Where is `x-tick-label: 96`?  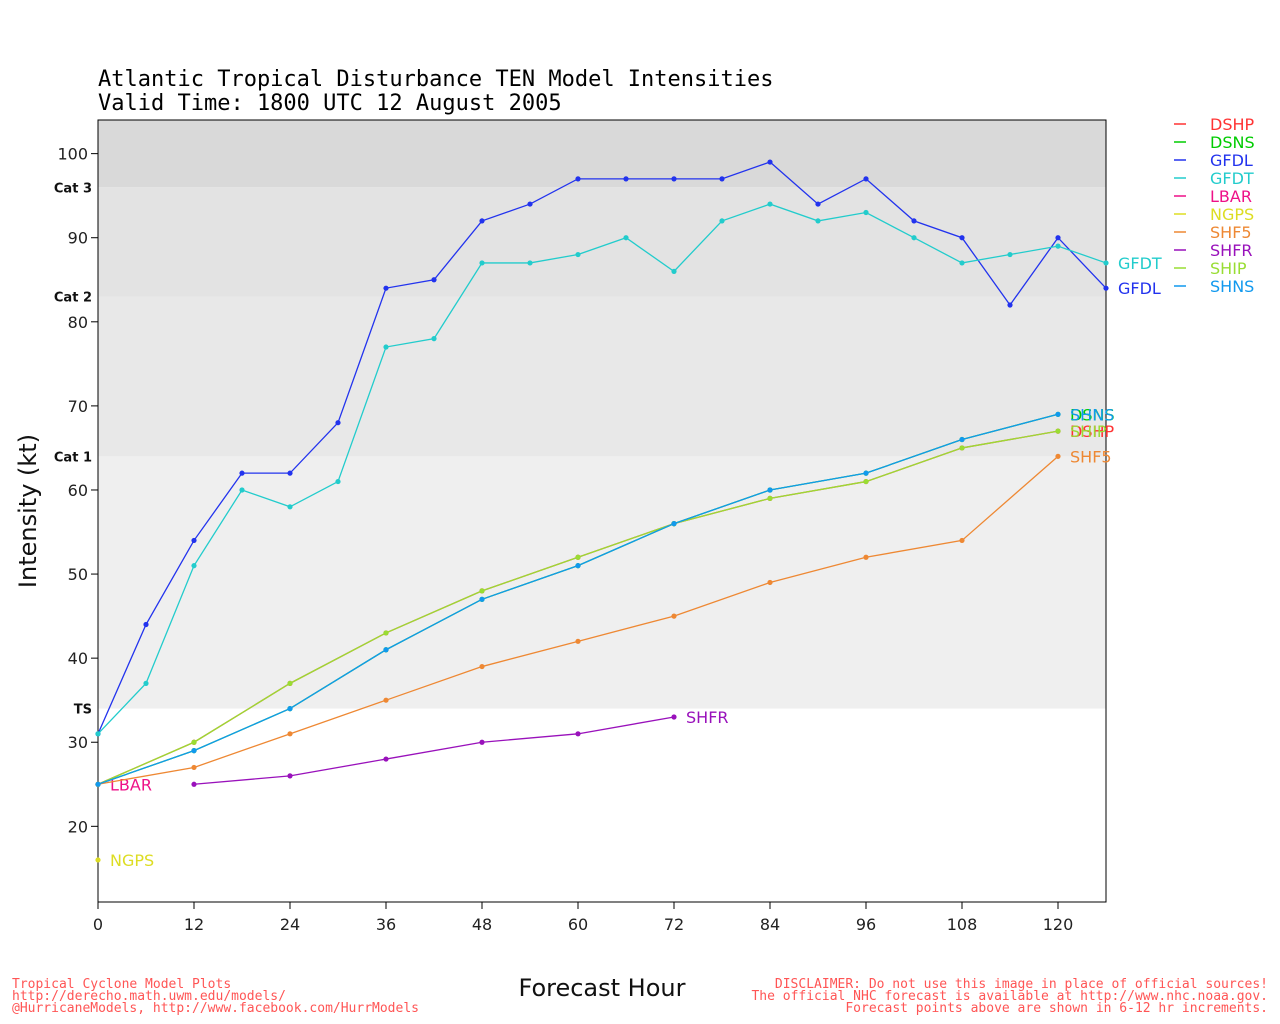 x-tick-label: 96 is located at coordinates (866, 924).